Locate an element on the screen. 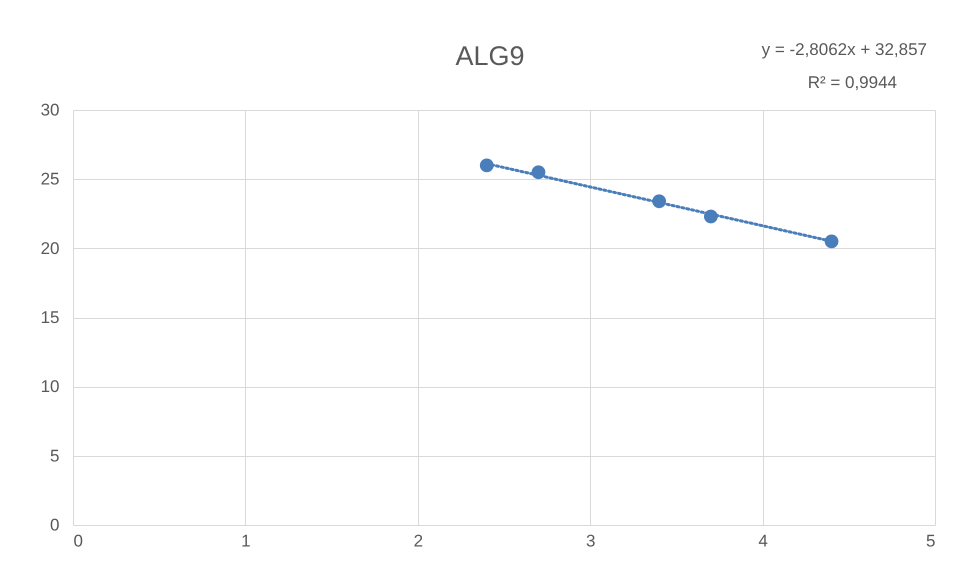 The width and height of the screenshot is (957, 576). x-tick-label: 2 is located at coordinates (419, 541).